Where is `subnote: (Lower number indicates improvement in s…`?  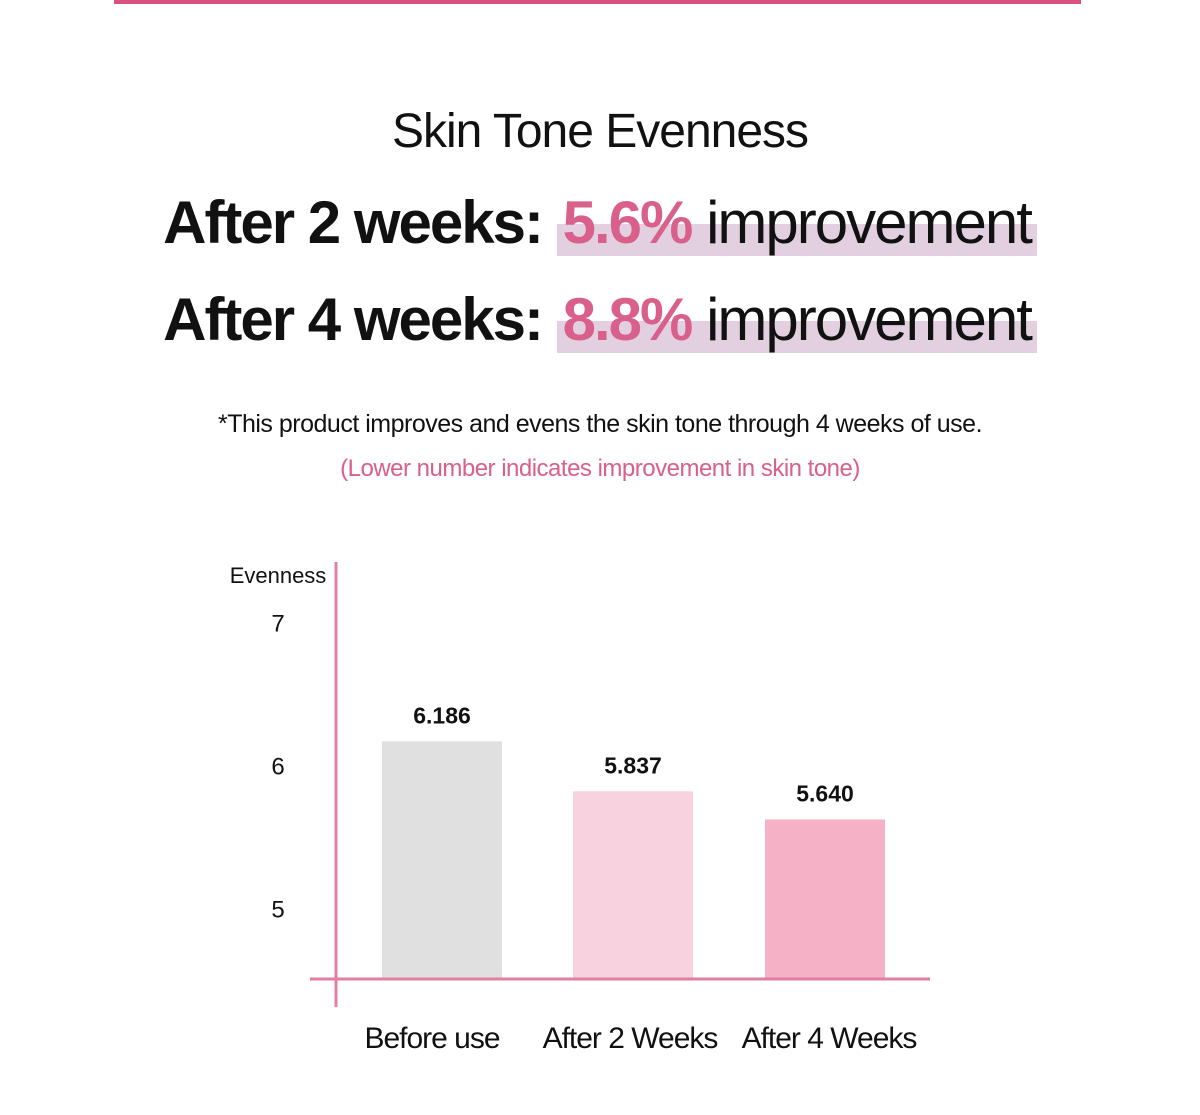 subnote: (Lower number indicates improvement in s… is located at coordinates (600, 468).